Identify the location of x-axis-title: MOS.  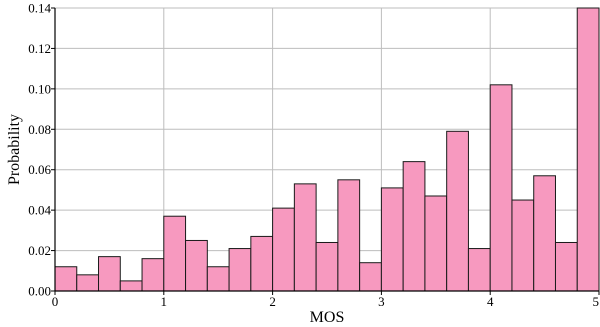
(327, 317).